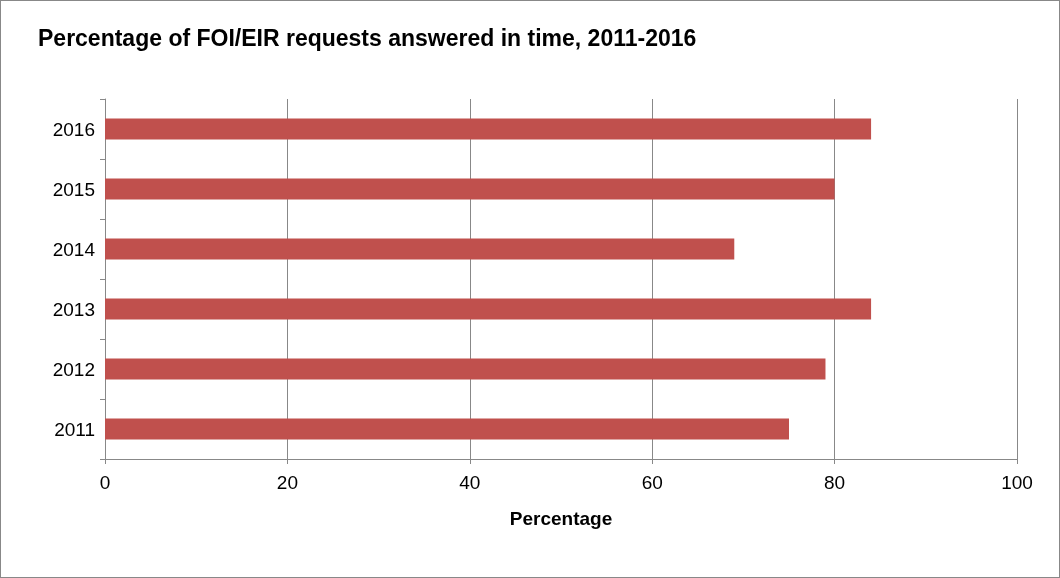 The image size is (1060, 578). Describe the element at coordinates (287, 482) in the screenshot. I see `x-tick-label: 20` at that location.